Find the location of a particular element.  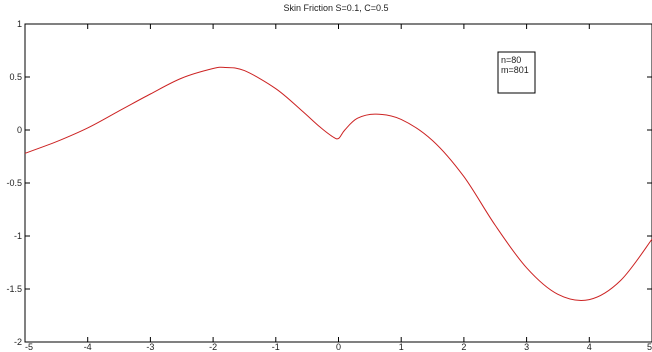

annotation-box: n=80 m=801 is located at coordinates (516, 72).